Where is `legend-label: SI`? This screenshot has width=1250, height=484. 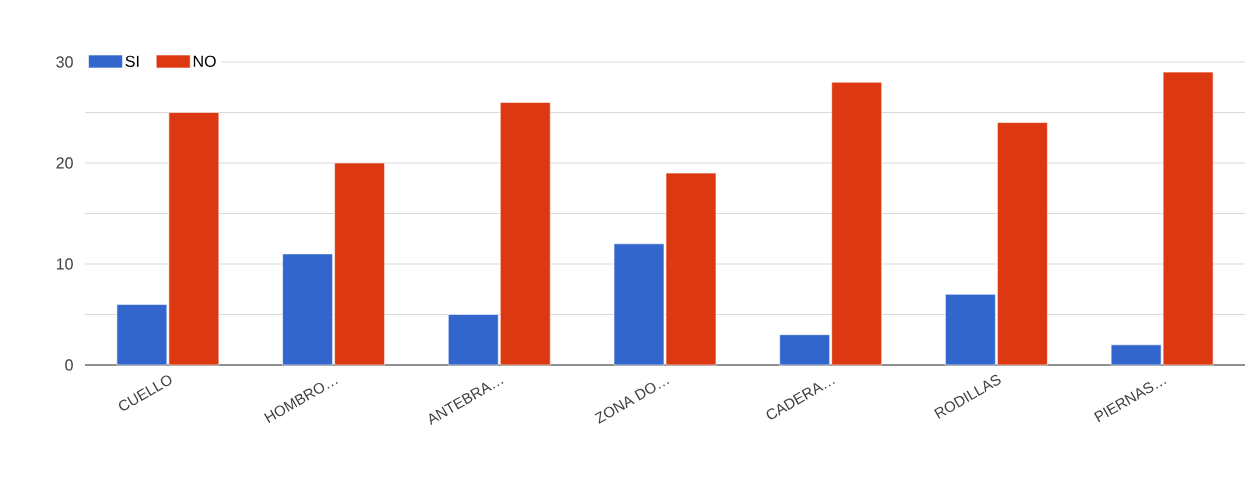
legend-label: SI is located at coordinates (132, 61).